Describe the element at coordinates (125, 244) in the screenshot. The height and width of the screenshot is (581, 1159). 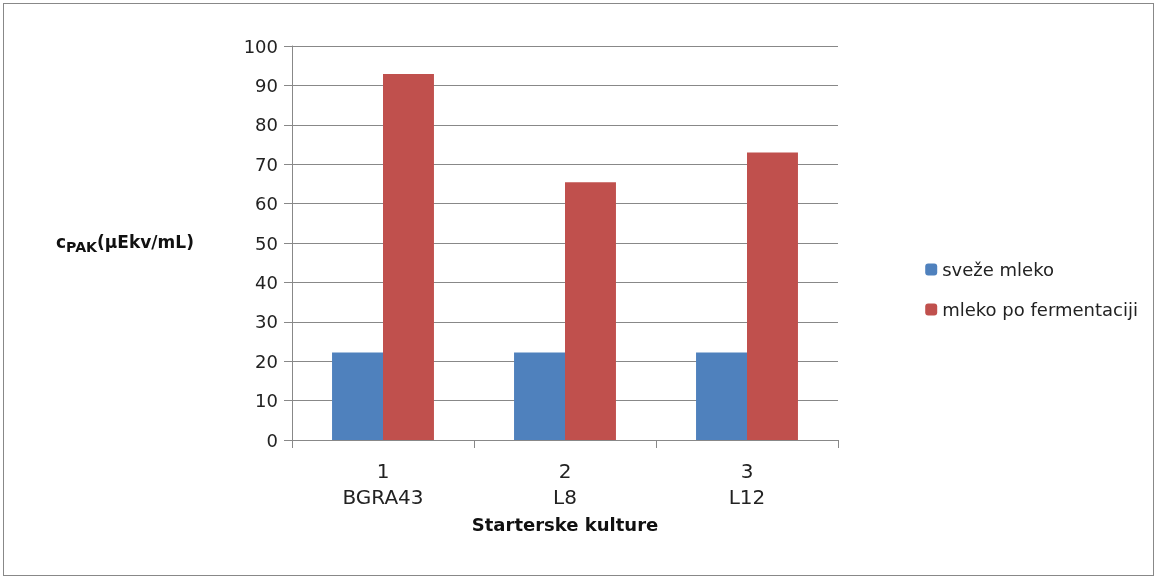
I see `y-axis-title: c$_{PAK}$(μEkv/mL)` at that location.